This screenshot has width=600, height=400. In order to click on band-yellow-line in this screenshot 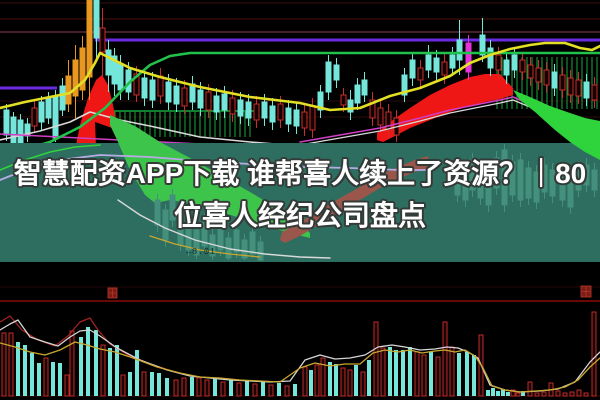, I will do `click(205, 246)`.